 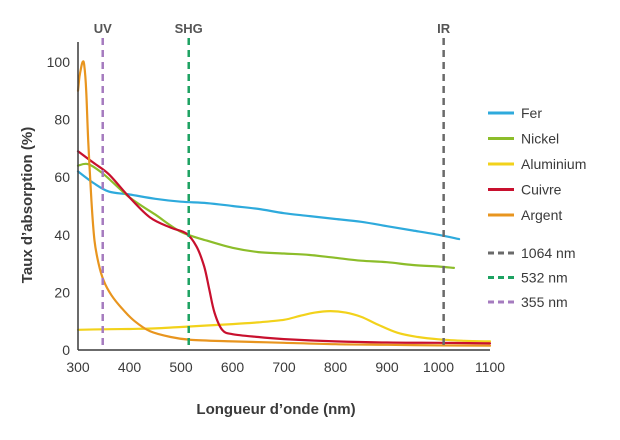 What do you see at coordinates (189, 28) in the screenshot?
I see `marker-label-shg: SHG` at bounding box center [189, 28].